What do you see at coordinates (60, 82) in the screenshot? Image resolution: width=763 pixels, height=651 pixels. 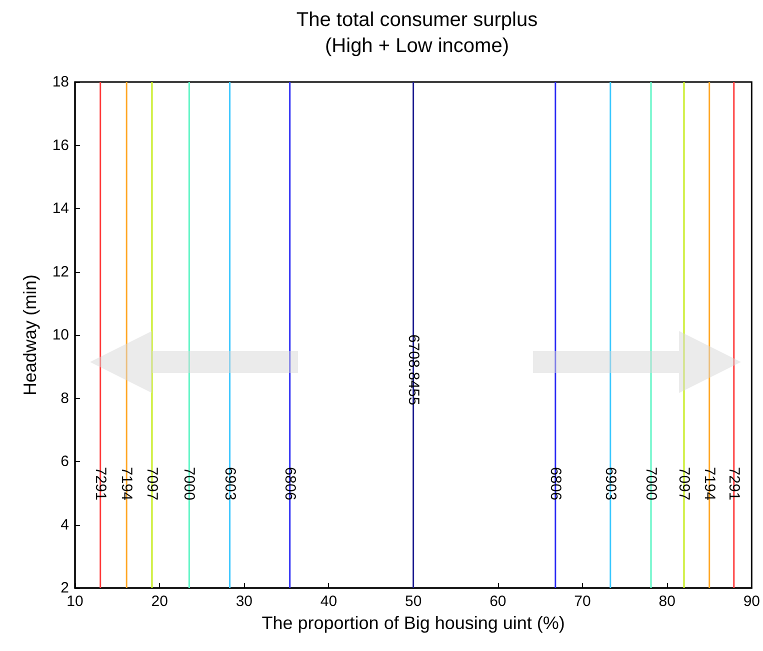 I see `y-tick-label: 18` at bounding box center [60, 82].